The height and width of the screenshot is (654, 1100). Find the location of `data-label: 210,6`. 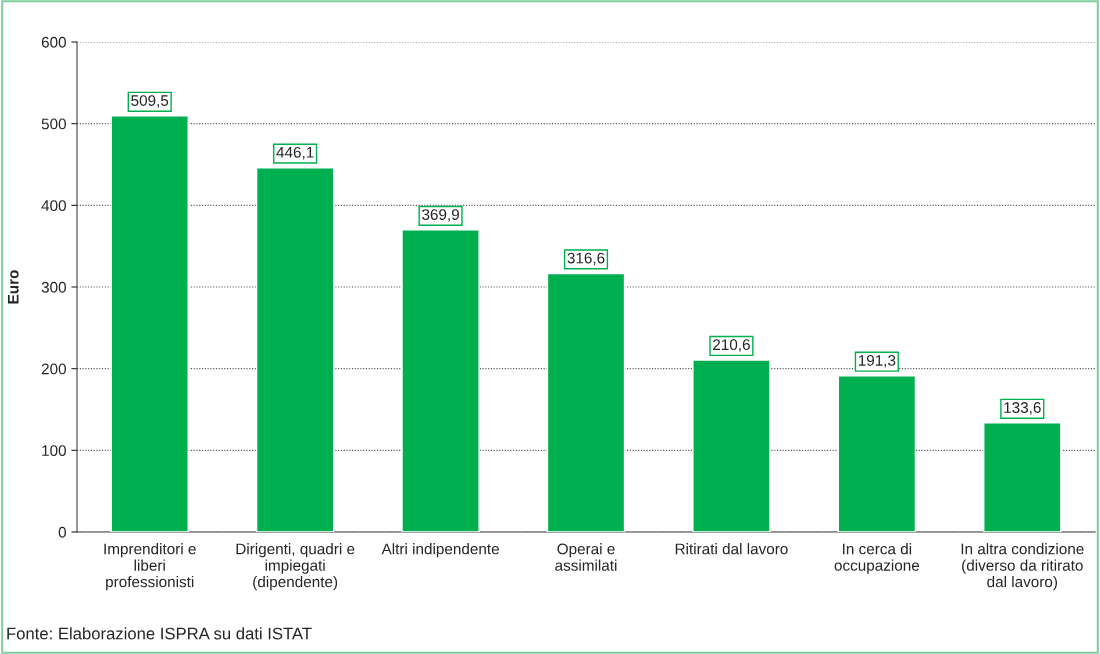

data-label: 210,6 is located at coordinates (731, 345).